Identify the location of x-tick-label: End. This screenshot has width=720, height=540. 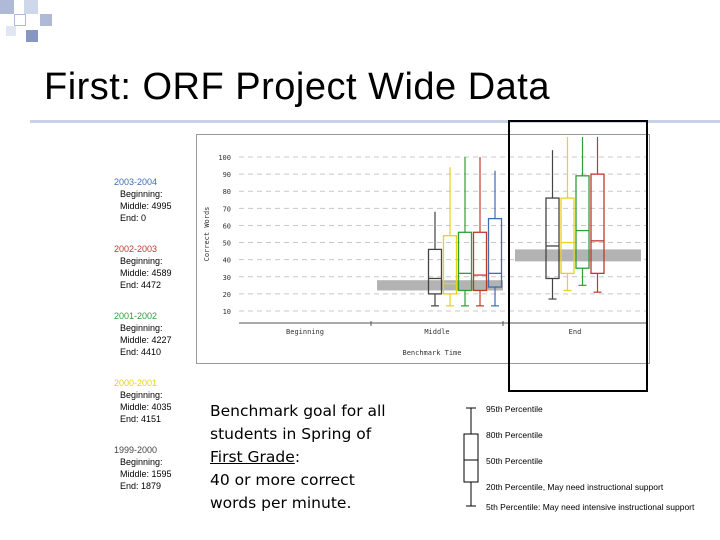
(575, 332).